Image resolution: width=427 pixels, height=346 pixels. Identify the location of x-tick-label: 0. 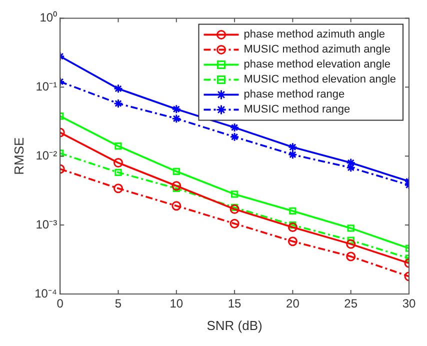
(60, 303).